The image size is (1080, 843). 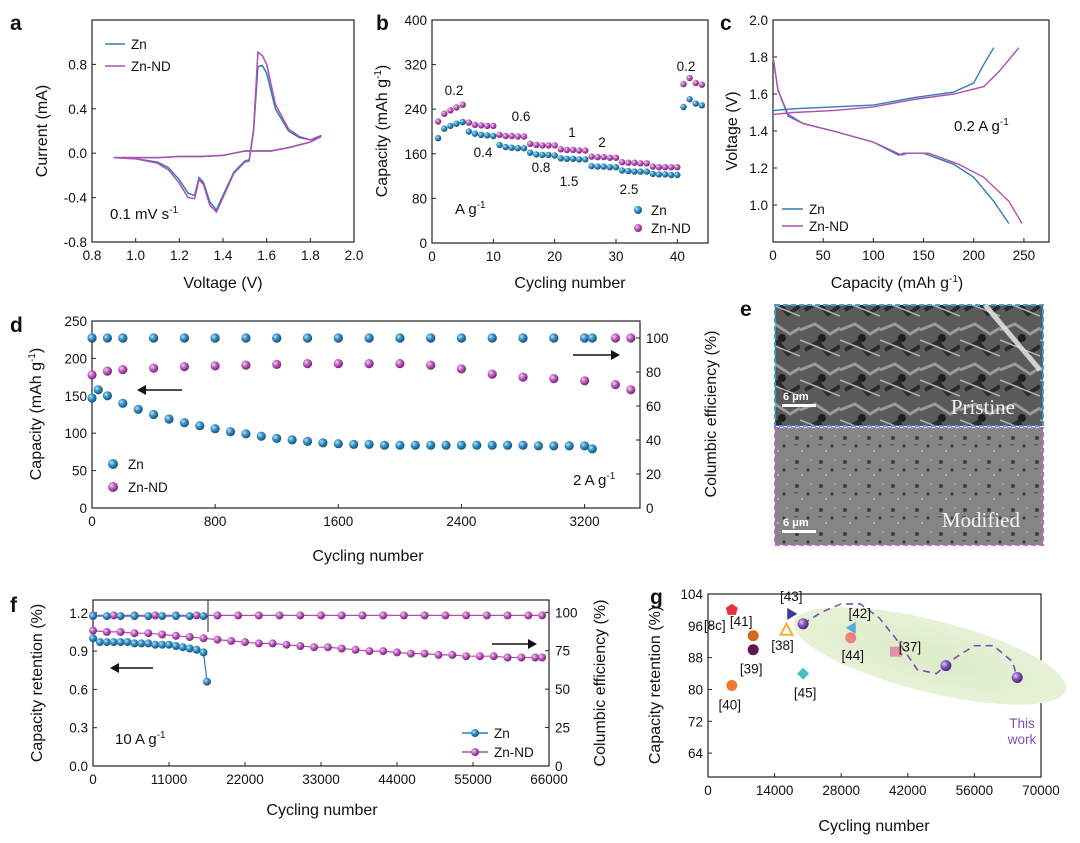 What do you see at coordinates (602, 142) in the screenshot?
I see `rate-label: 2` at bounding box center [602, 142].